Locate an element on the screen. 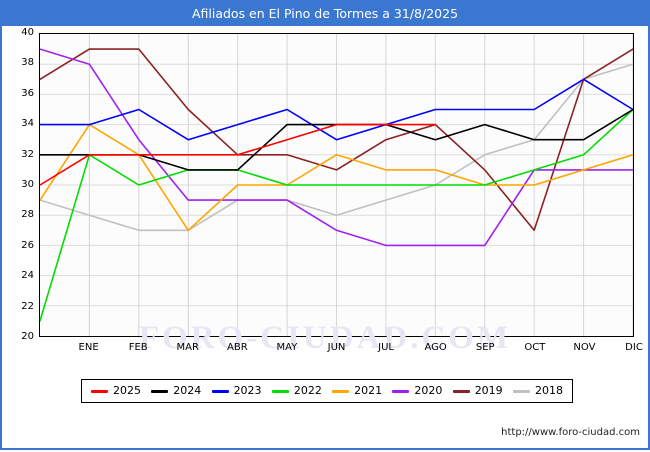 The width and height of the screenshot is (650, 452). x-axis-tick-label-sep: SEP is located at coordinates (485, 347).